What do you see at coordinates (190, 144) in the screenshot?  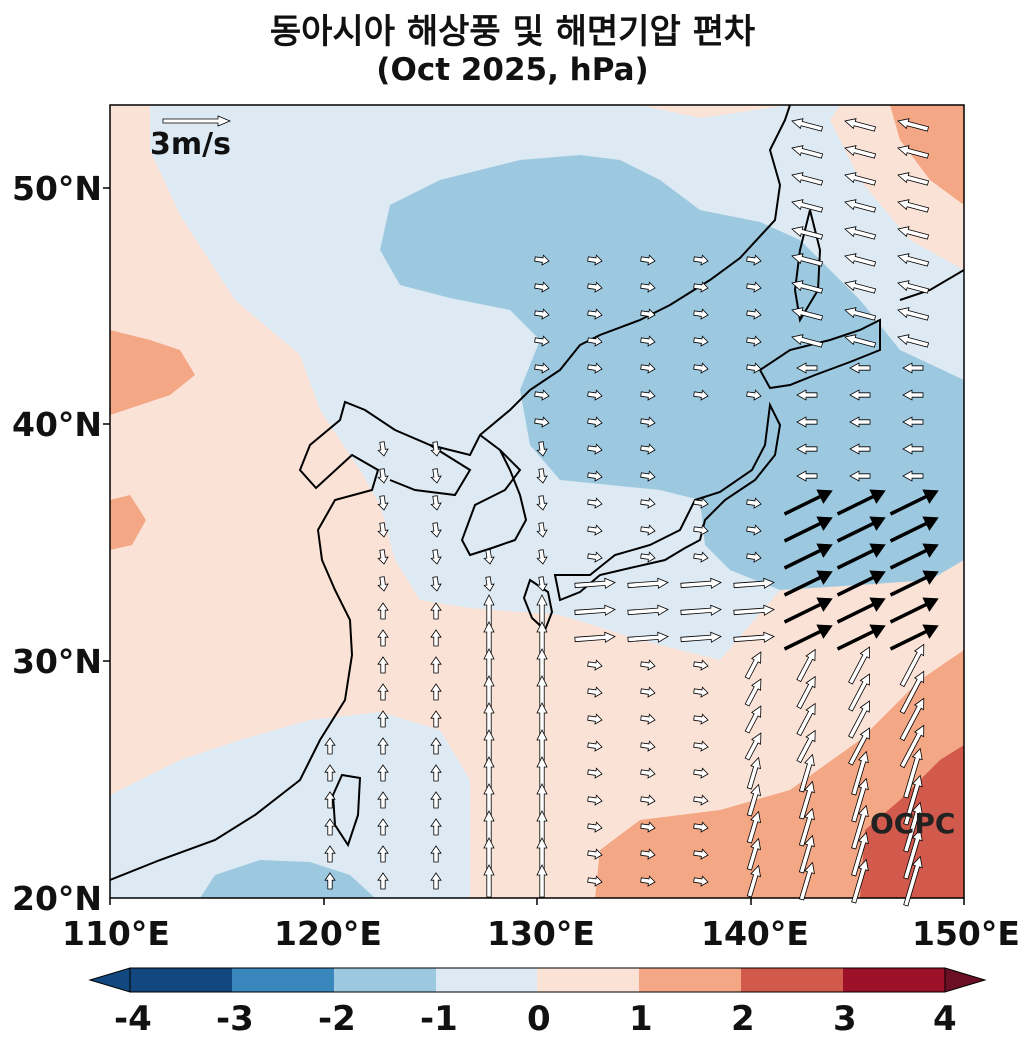 I see `reference-vector-label: 3m/s` at bounding box center [190, 144].